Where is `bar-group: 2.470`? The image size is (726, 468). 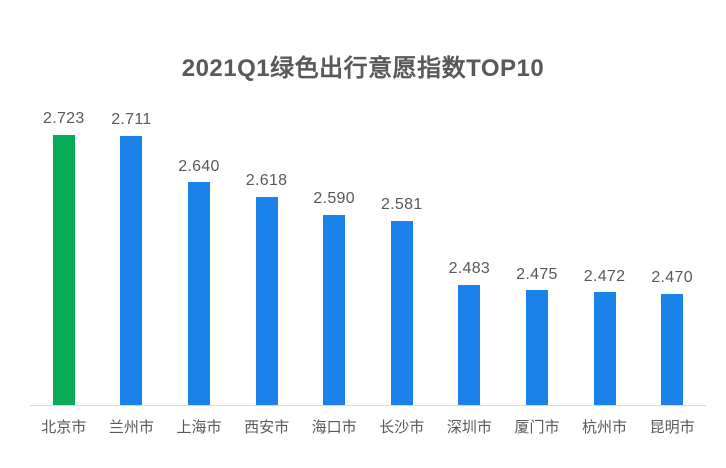
bar-group: 2.470 is located at coordinates (672, 257).